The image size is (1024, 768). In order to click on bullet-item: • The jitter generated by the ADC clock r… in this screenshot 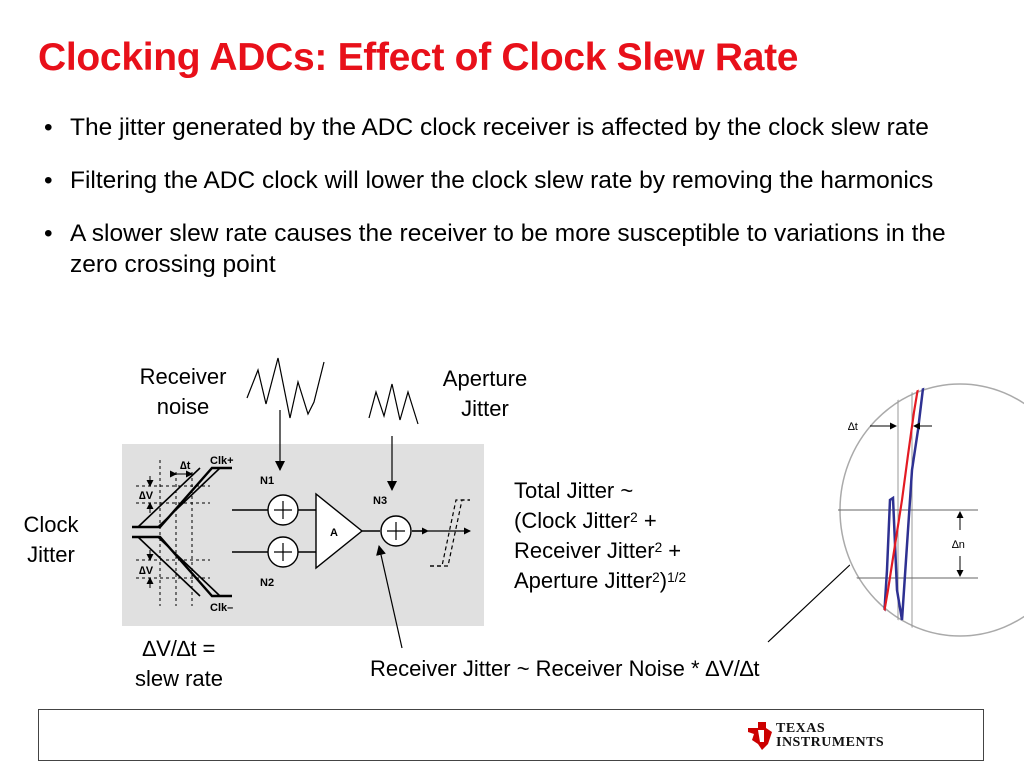, I will do `click(509, 127)`.